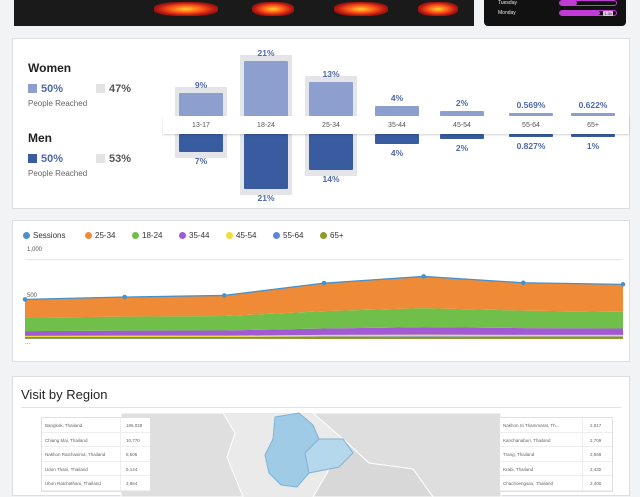 The image size is (640, 497). Describe the element at coordinates (201, 125) in the screenshot. I see `age-label: 13-17` at that location.